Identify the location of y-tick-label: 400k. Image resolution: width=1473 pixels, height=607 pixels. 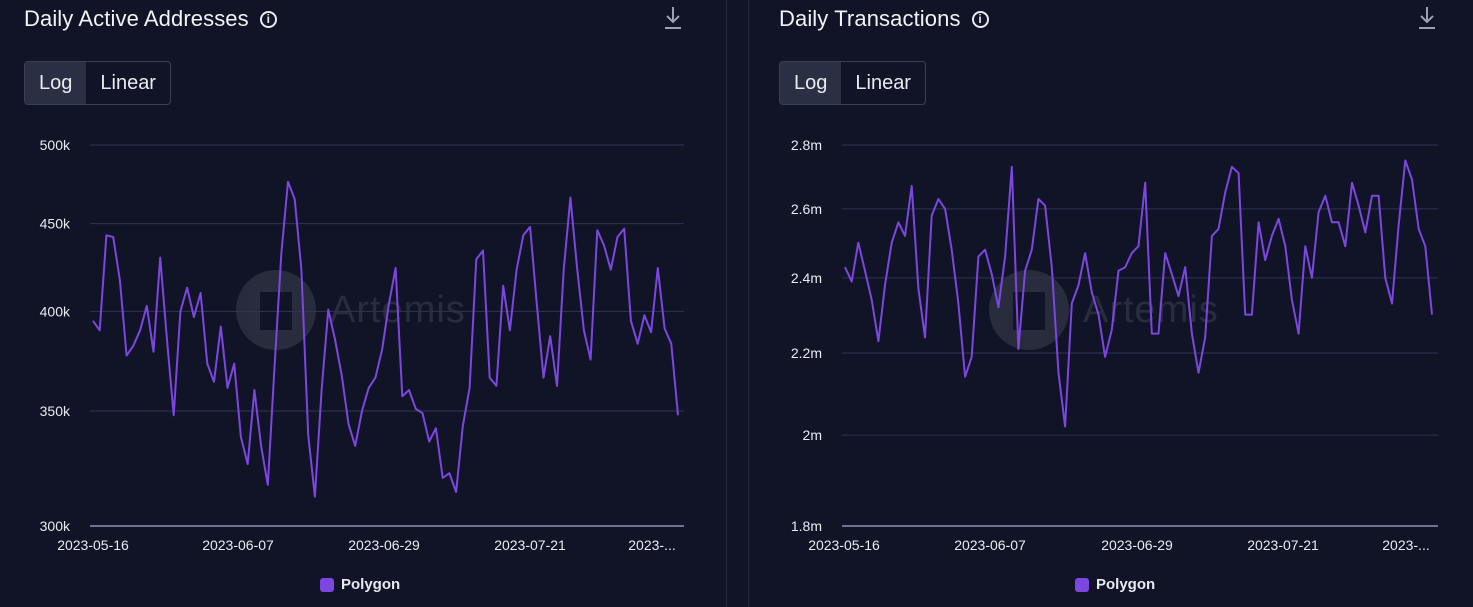
(55, 311).